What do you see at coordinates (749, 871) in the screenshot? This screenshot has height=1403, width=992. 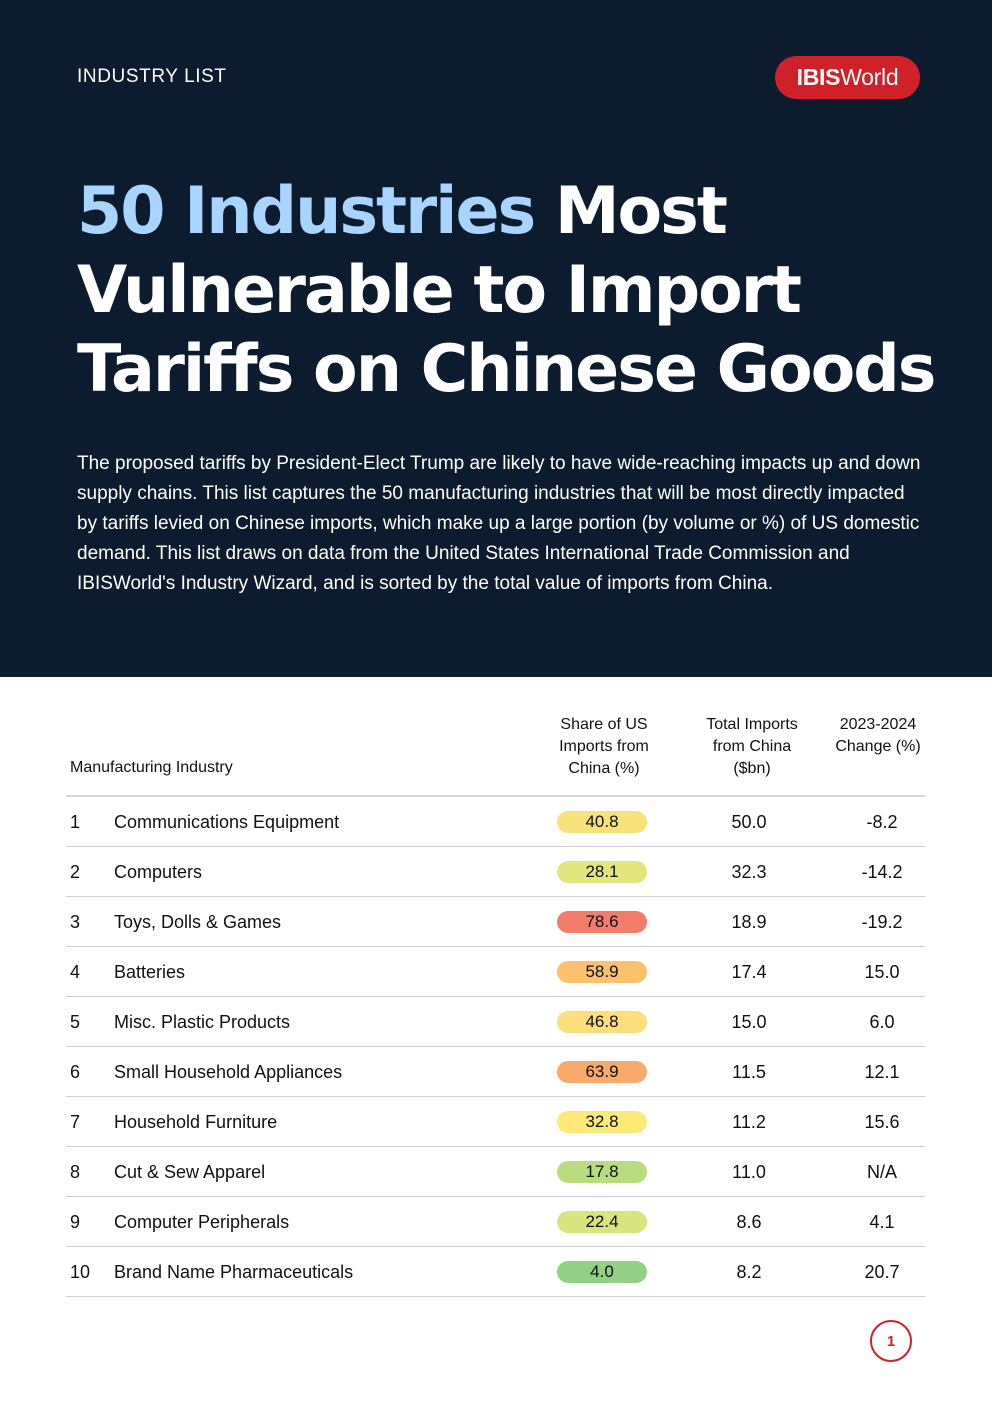 I see `row-total-imports: 32.3` at bounding box center [749, 871].